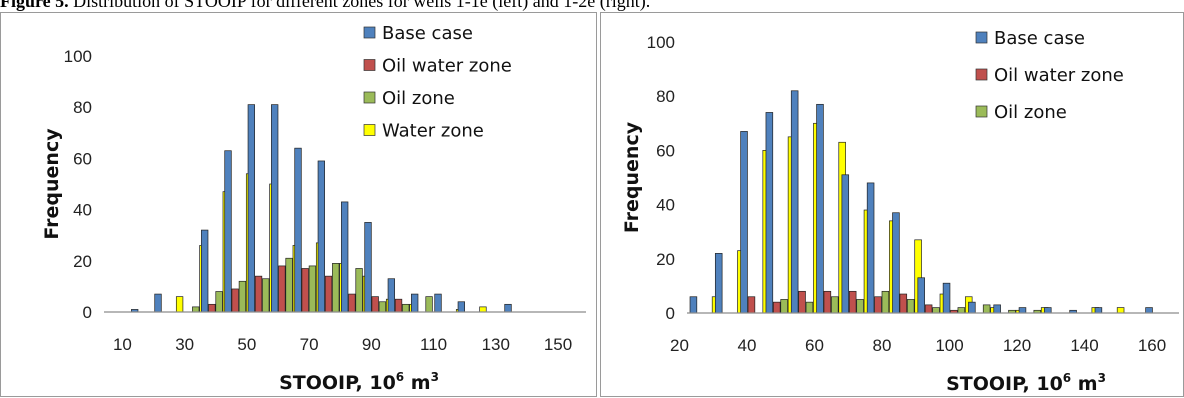 The height and width of the screenshot is (398, 1184). Describe the element at coordinates (814, 345) in the screenshot. I see `x-tick-label: 60` at that location.